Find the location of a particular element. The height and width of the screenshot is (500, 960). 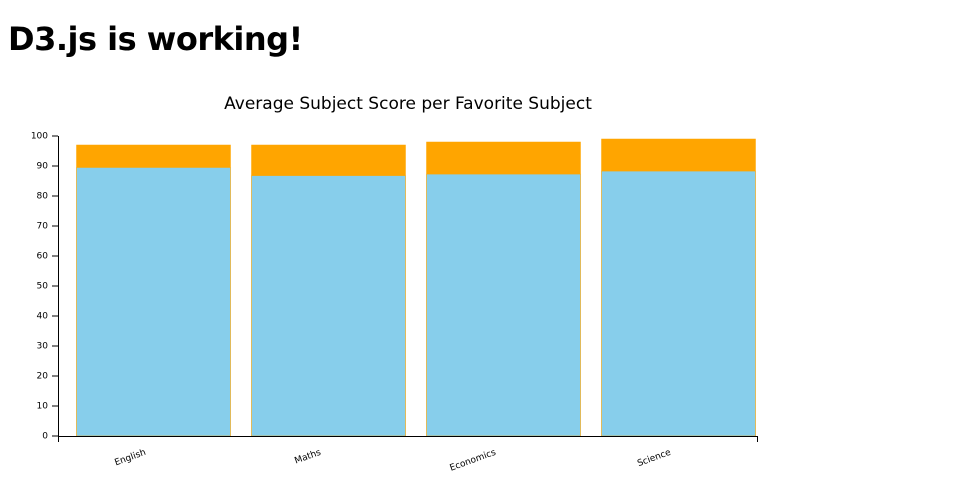

y-tick-label: 70 is located at coordinates (43, 227).